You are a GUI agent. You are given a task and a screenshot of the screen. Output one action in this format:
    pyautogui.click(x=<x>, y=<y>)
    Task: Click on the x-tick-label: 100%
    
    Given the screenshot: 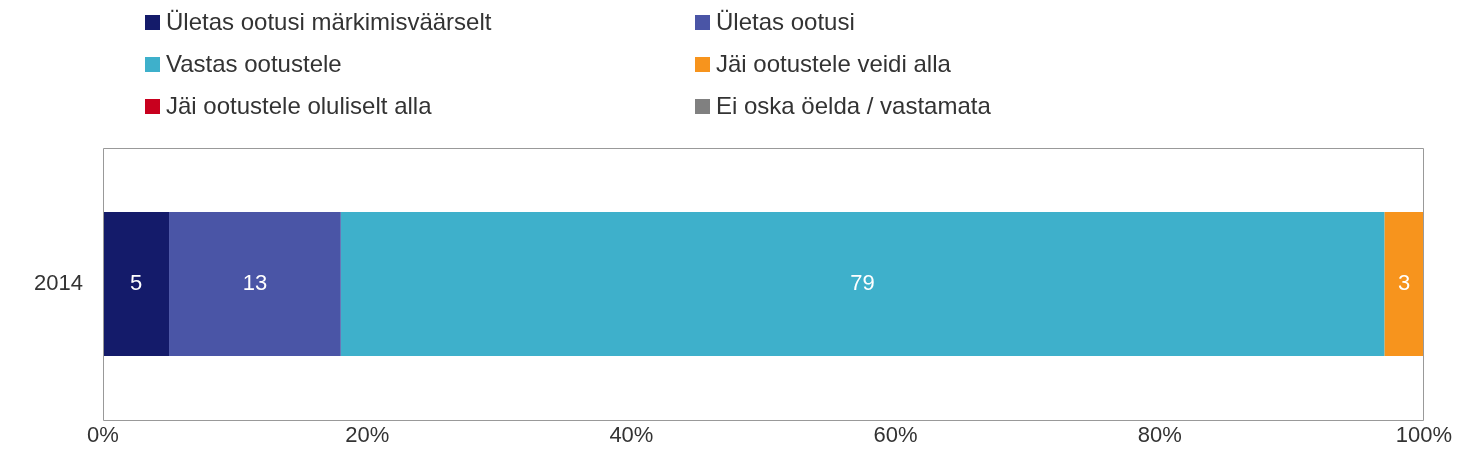 What is the action you would take?
    pyautogui.click(x=1424, y=435)
    